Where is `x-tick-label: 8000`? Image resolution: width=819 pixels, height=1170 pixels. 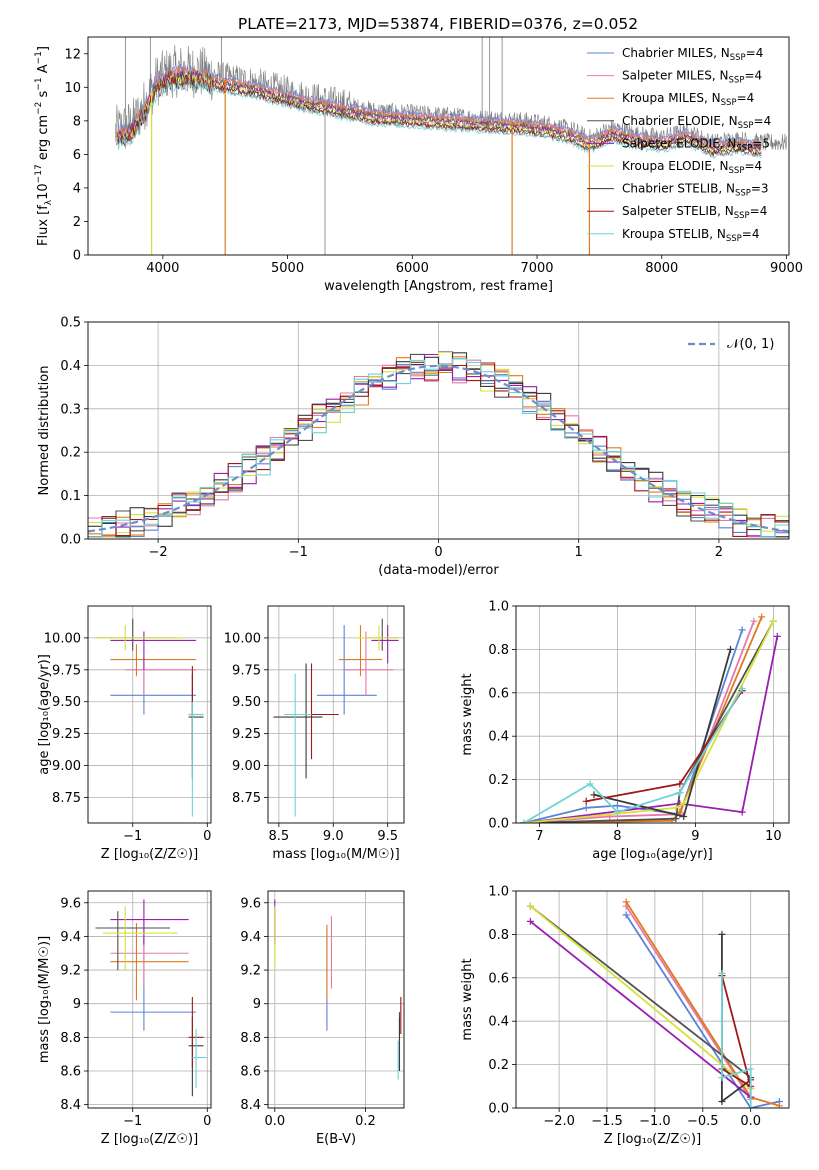 x-tick-label: 8000 is located at coordinates (661, 268).